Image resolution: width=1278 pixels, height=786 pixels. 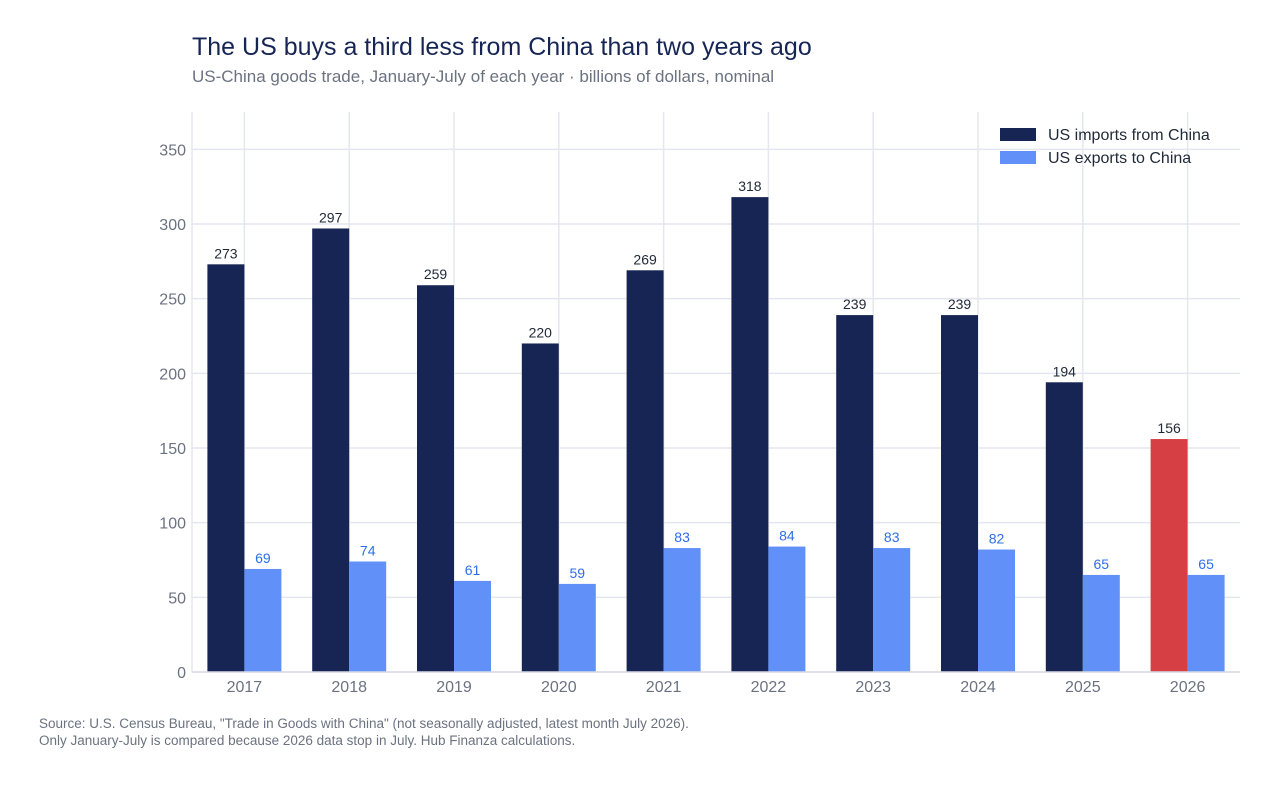 What do you see at coordinates (996, 610) in the screenshot?
I see `bar-exports-2024` at bounding box center [996, 610].